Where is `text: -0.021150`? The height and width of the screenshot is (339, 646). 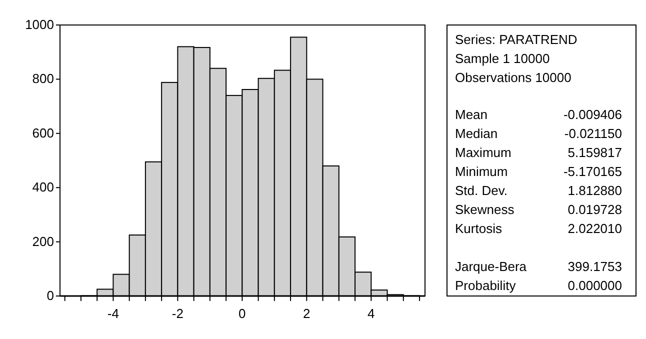
text: -0.021150 is located at coordinates (593, 133).